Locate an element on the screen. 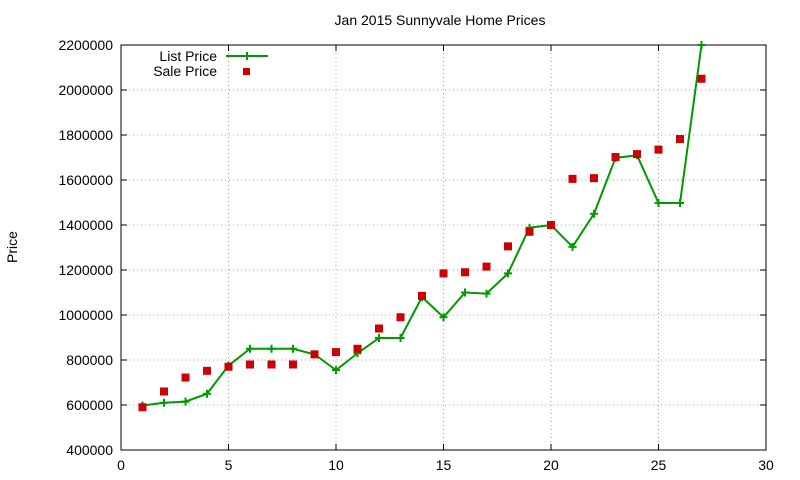 The image size is (800, 480). chart-title: Jan 2015 Sunnyvale Home Prices is located at coordinates (440, 20).